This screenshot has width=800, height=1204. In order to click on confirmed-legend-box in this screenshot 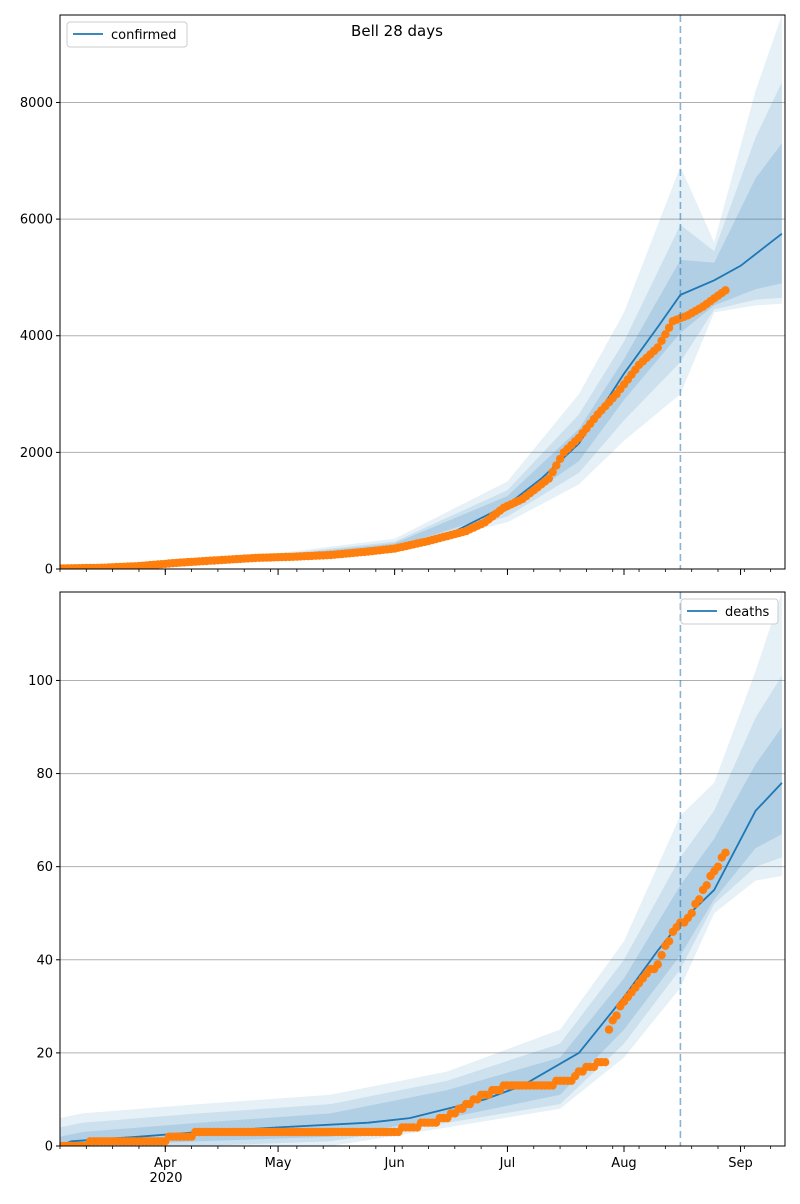, I will do `click(127, 34)`.